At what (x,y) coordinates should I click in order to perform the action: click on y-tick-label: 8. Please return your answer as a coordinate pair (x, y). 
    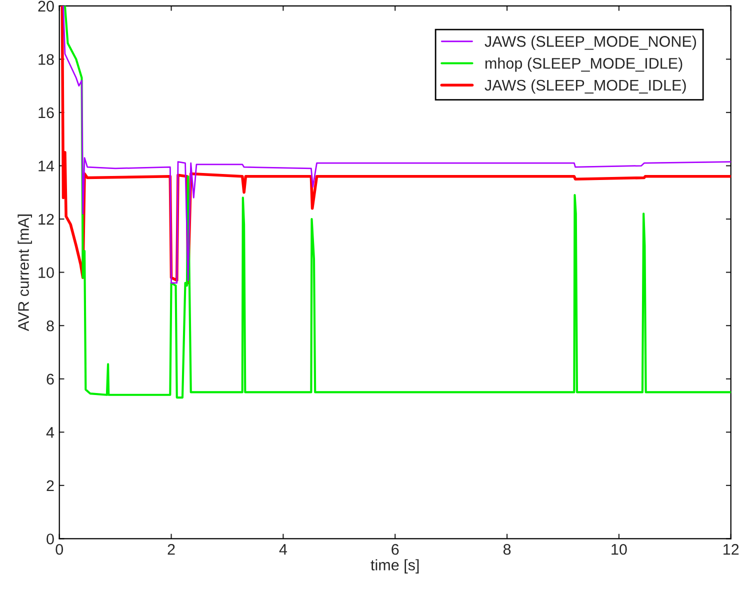
    Looking at the image, I should click on (50, 326).